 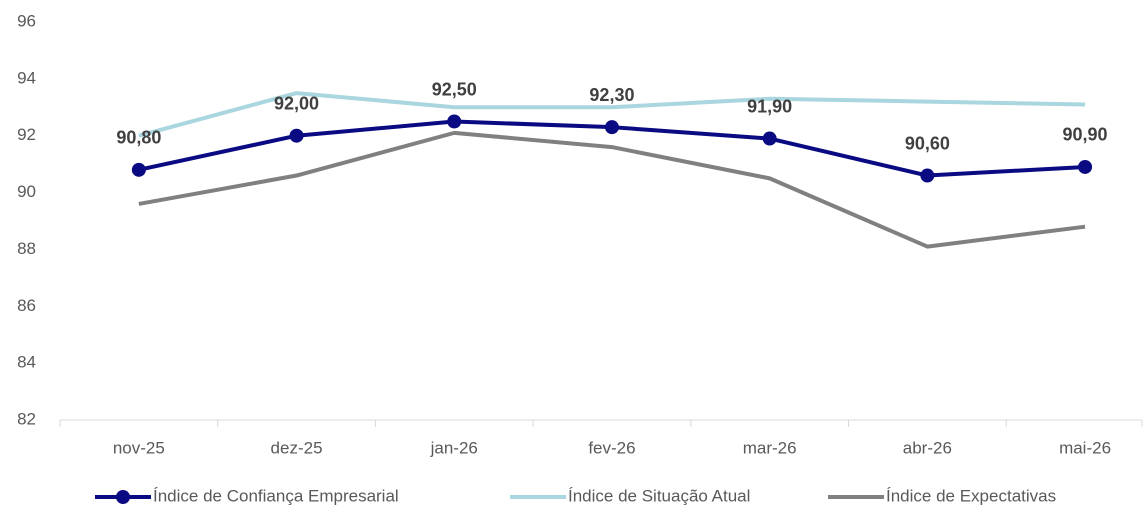 What do you see at coordinates (26, 77) in the screenshot?
I see `y-tick-label: 94` at bounding box center [26, 77].